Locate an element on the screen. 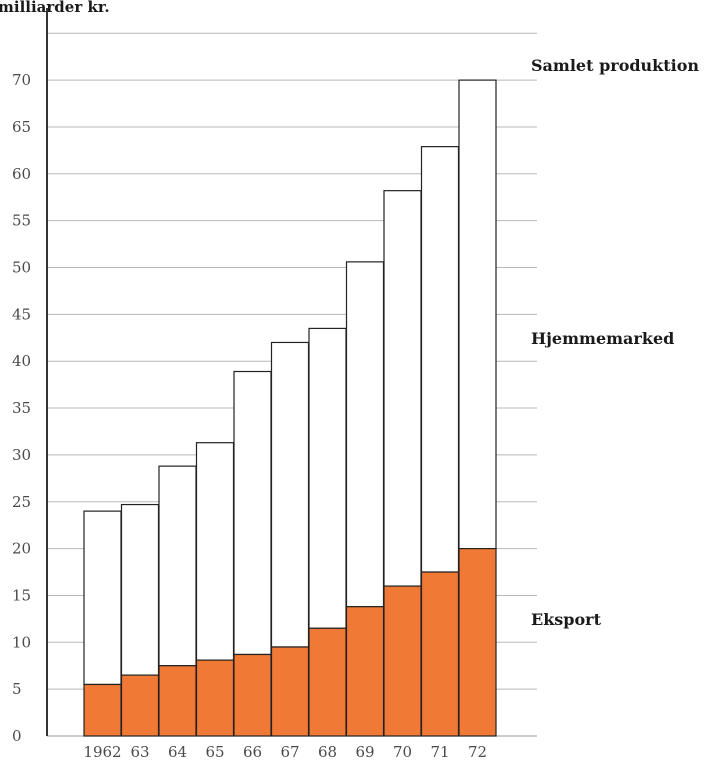  x-tick-label: 70 is located at coordinates (402, 752).